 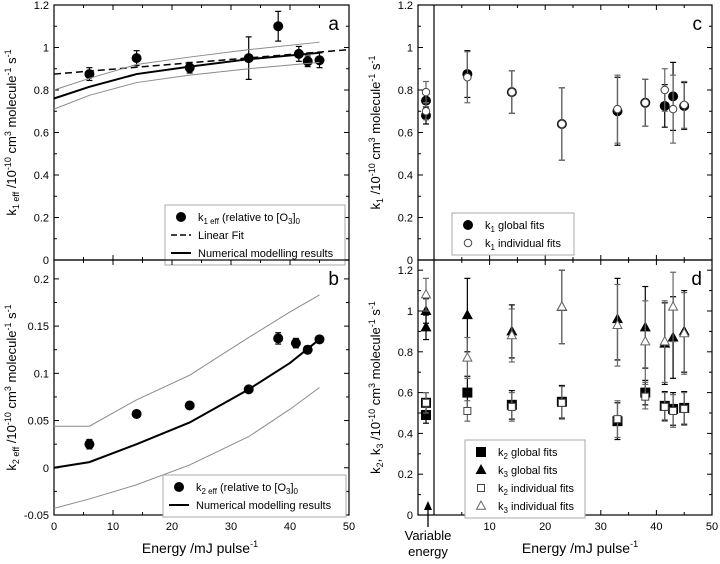 What do you see at coordinates (698, 24) in the screenshot?
I see `panel-letter-c: c` at bounding box center [698, 24].